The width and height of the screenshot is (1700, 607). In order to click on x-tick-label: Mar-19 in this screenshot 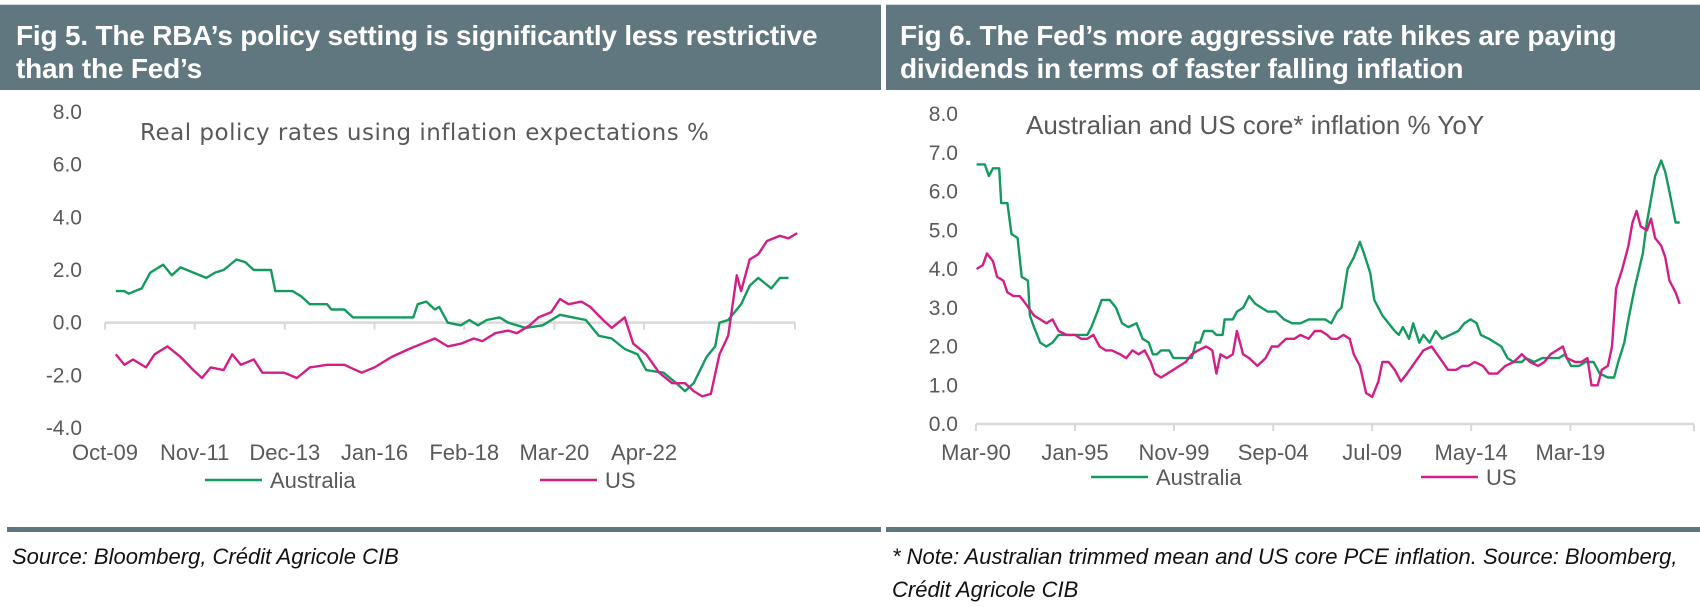, I will do `click(1571, 452)`.